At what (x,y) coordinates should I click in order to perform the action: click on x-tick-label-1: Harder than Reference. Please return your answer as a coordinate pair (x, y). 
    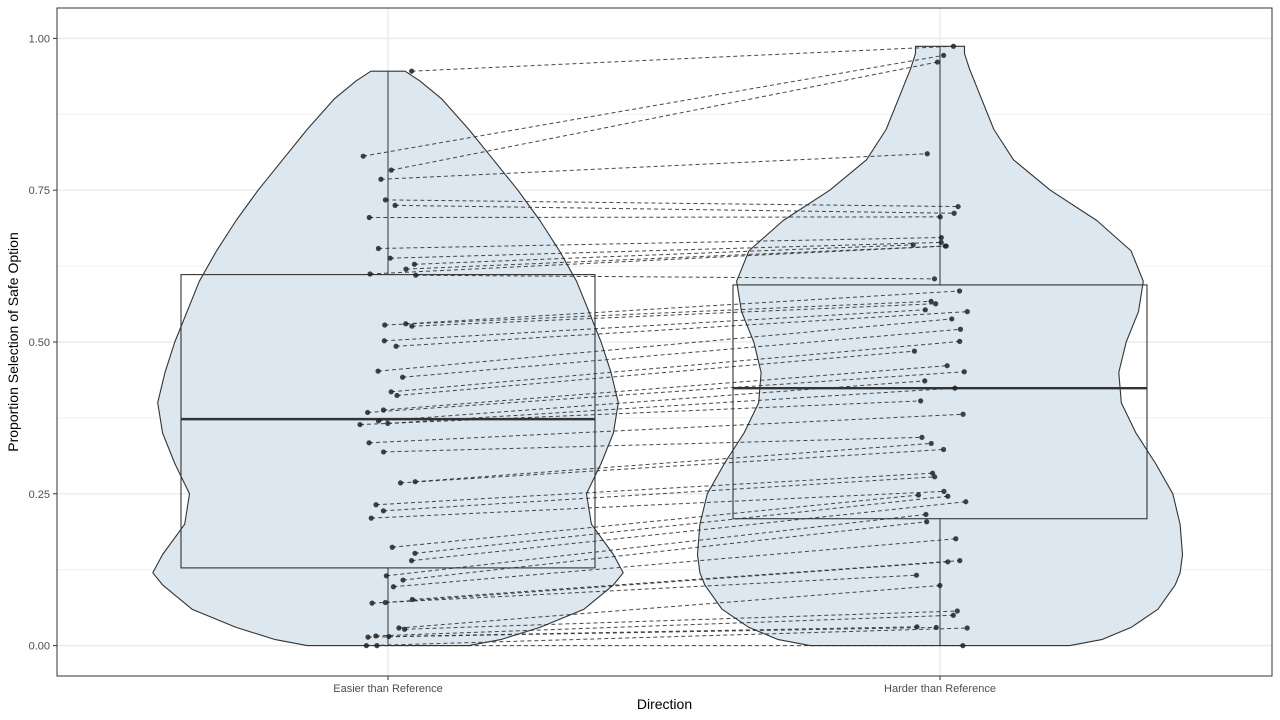
    Looking at the image, I should click on (940, 689).